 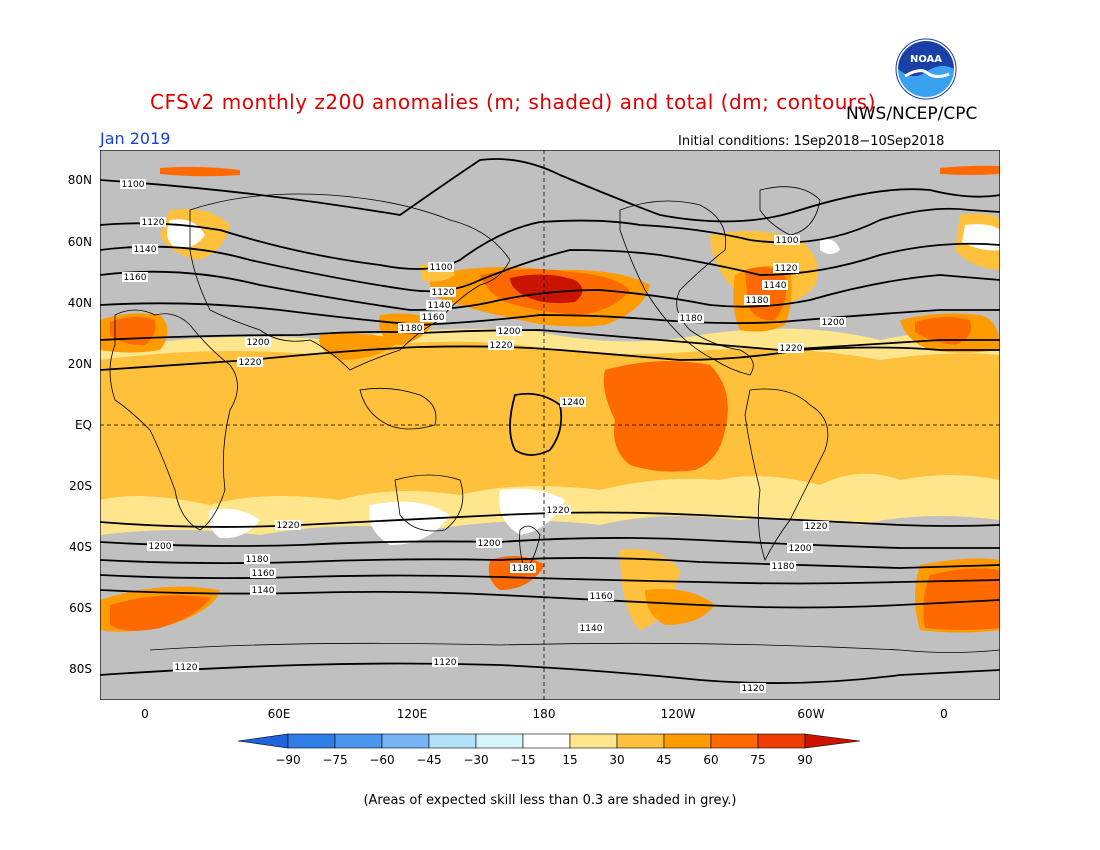 I want to click on lat-tick: 80S, so click(x=80, y=669).